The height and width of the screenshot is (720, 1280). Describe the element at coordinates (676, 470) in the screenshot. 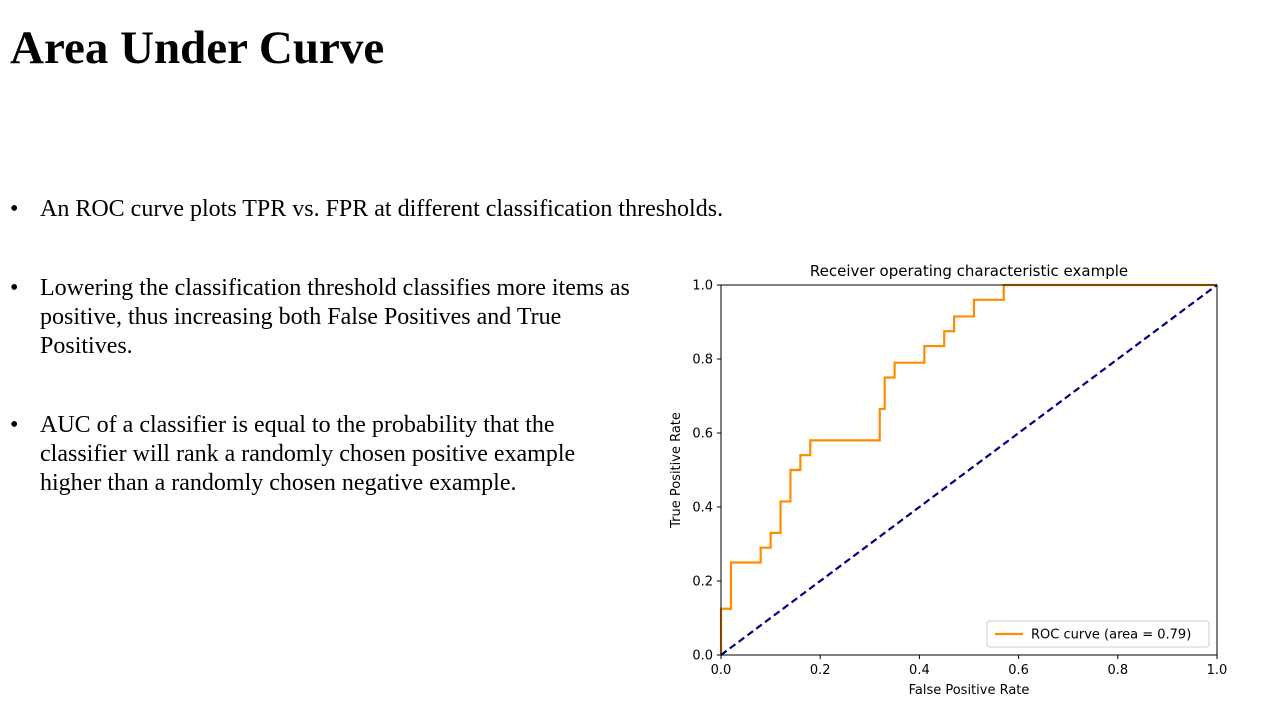

I see `y-axis-label: True Positive Rate` at that location.